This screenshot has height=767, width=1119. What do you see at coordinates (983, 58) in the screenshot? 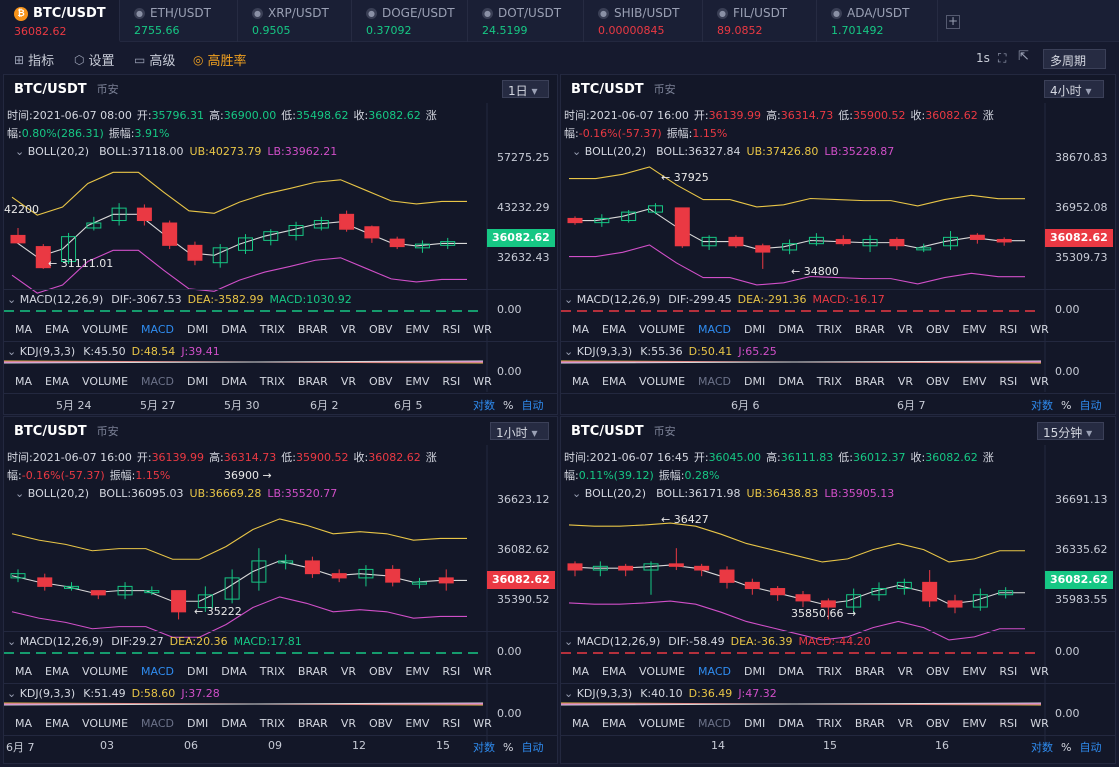
I see `refresh-interval: 1s` at bounding box center [983, 58].